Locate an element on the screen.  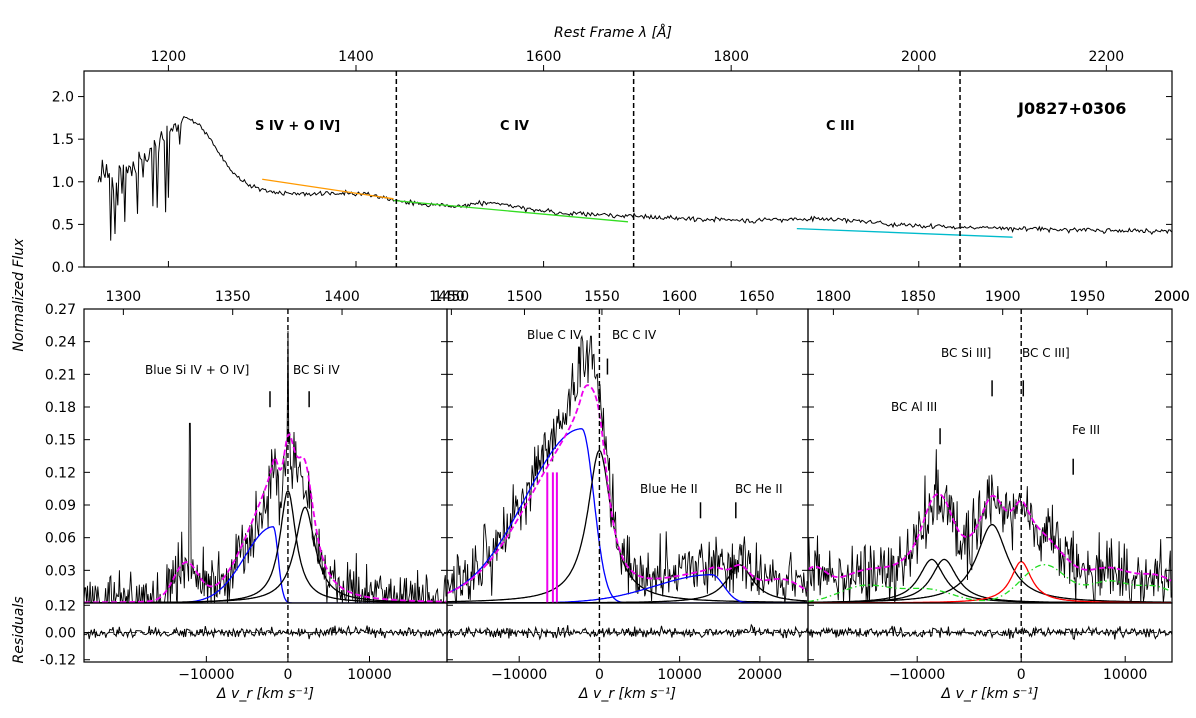
ytick-label: 0.03 is located at coordinates (60, 571).